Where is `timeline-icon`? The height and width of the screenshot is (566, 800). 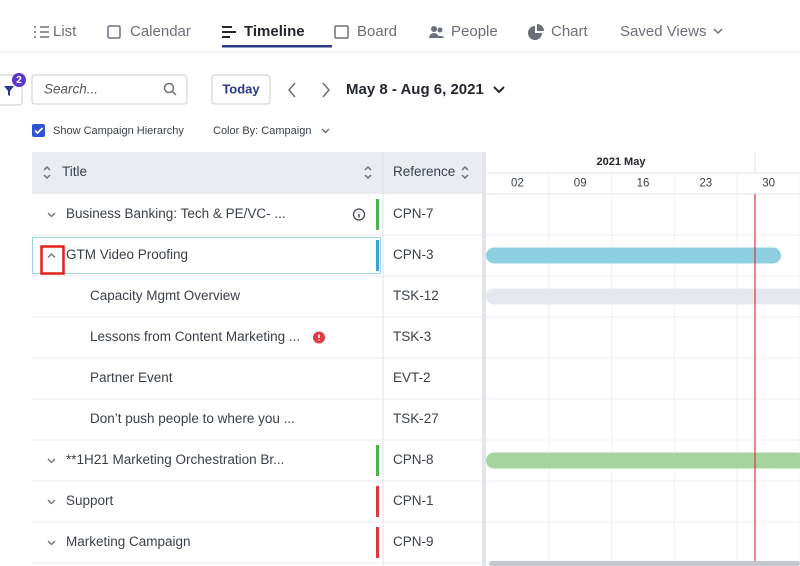
timeline-icon is located at coordinates (229, 32).